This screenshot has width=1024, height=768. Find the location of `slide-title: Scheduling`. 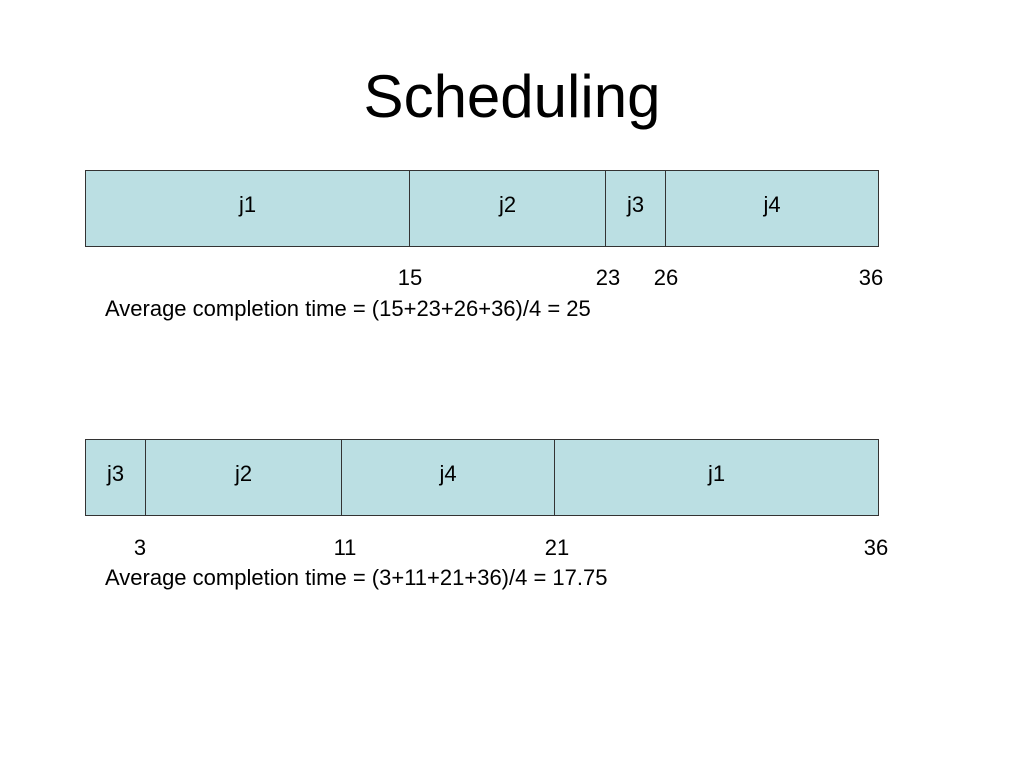

slide-title: Scheduling is located at coordinates (512, 96).